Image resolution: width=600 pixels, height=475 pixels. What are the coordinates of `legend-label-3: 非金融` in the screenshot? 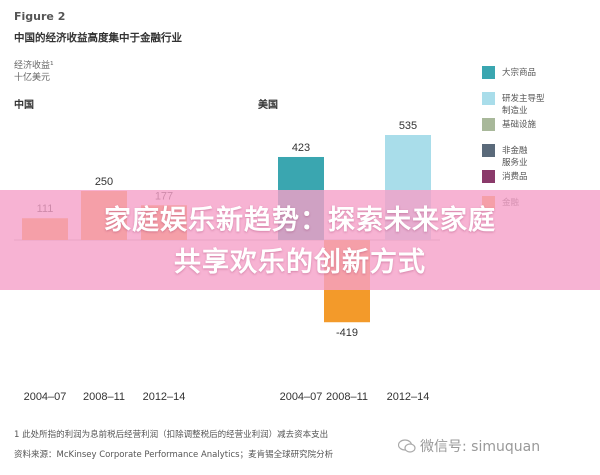 It's located at (515, 150).